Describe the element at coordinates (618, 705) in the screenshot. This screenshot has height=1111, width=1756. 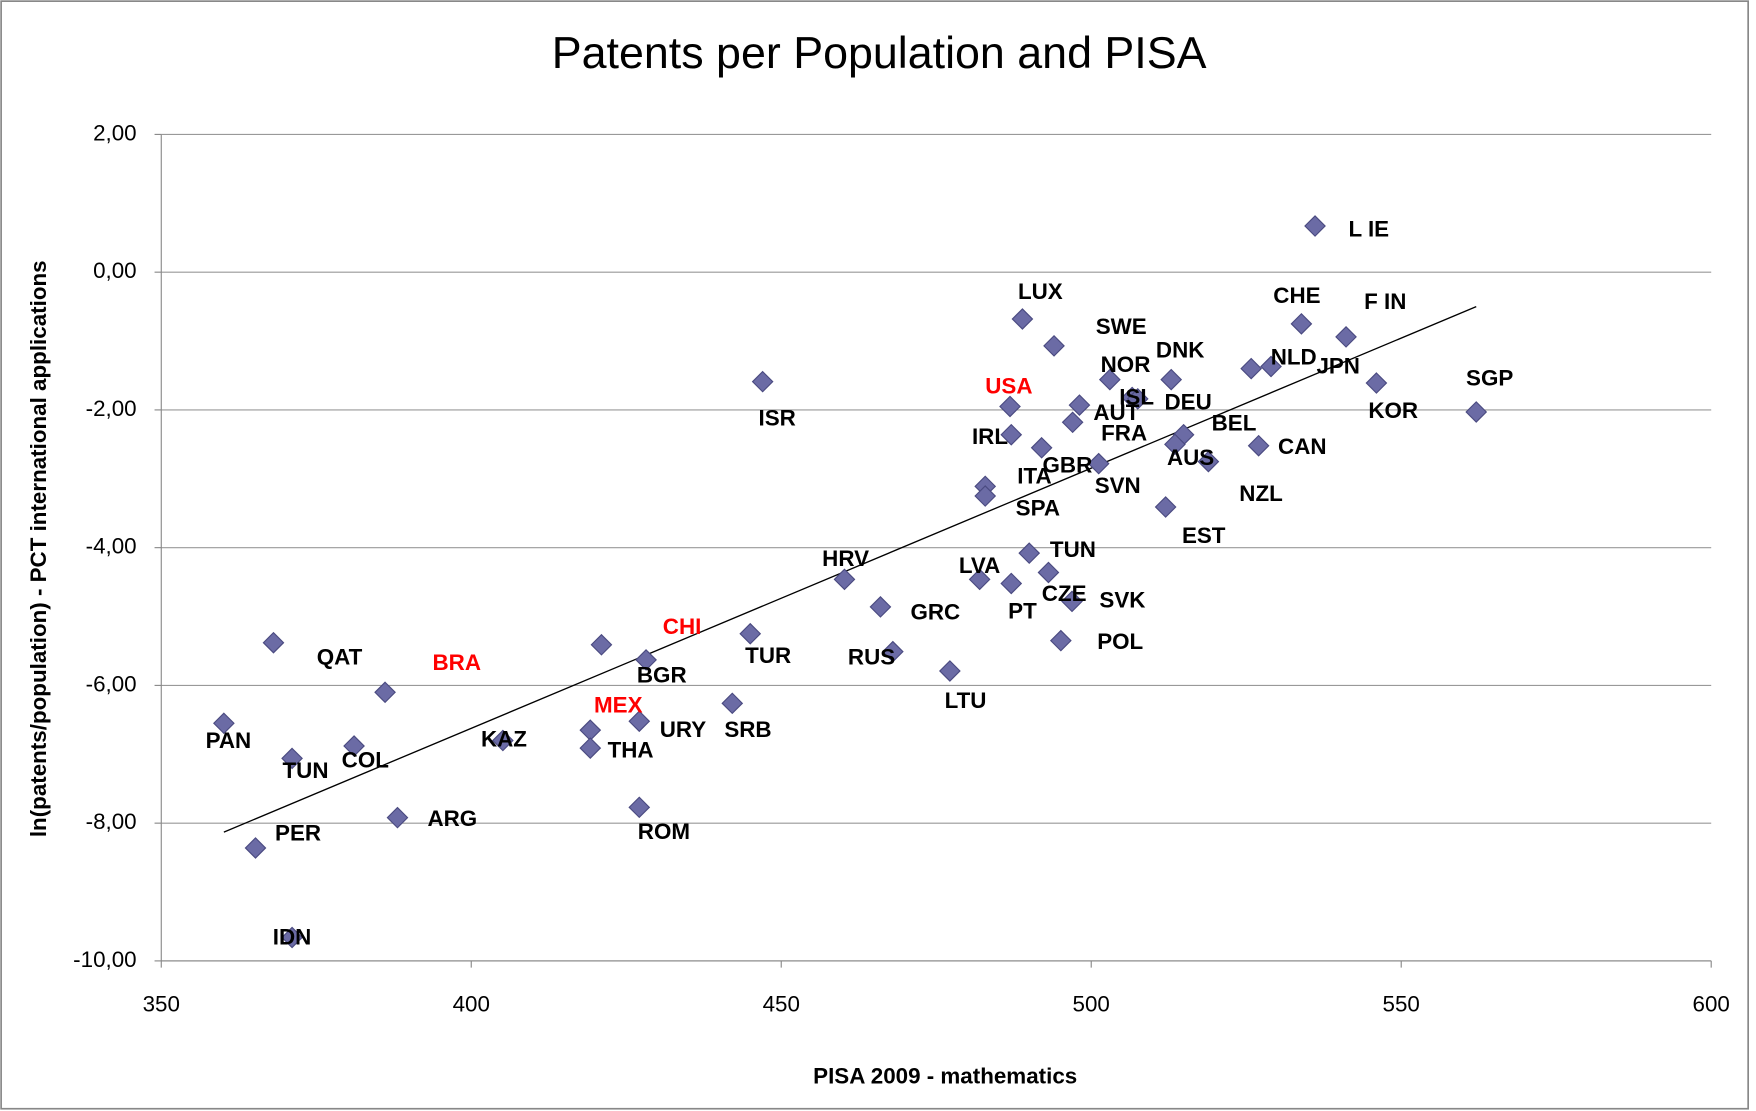
I see `point-label: MEX` at that location.